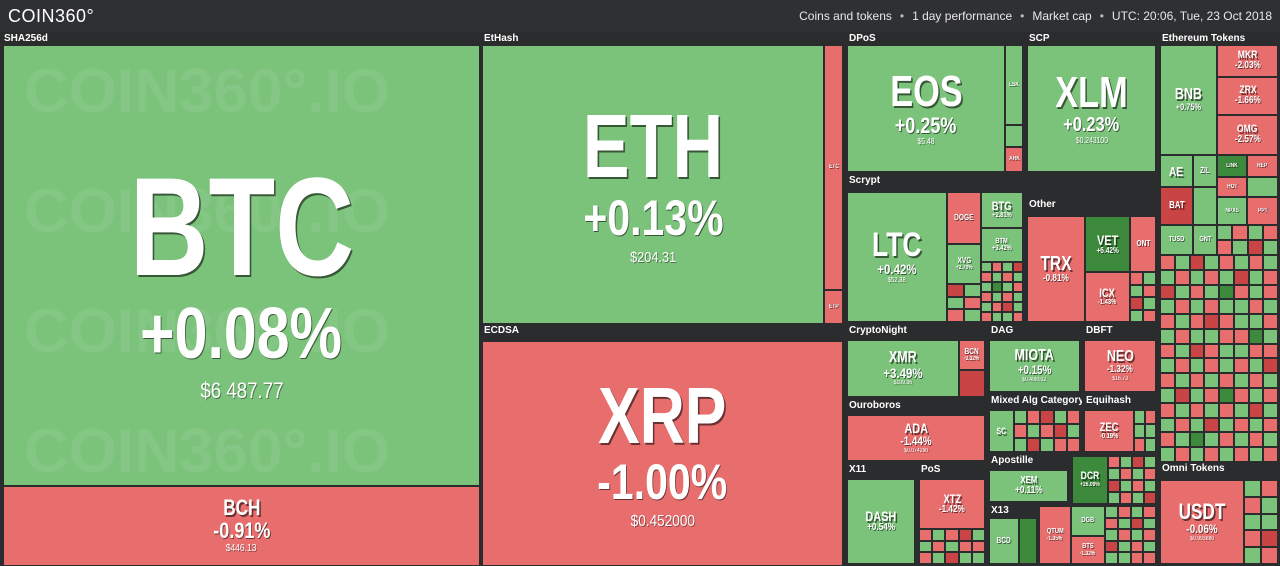 This screenshot has width=1280, height=566. I want to click on coin-tile-ada: ADA -1.44% $0.074290, so click(916, 438).